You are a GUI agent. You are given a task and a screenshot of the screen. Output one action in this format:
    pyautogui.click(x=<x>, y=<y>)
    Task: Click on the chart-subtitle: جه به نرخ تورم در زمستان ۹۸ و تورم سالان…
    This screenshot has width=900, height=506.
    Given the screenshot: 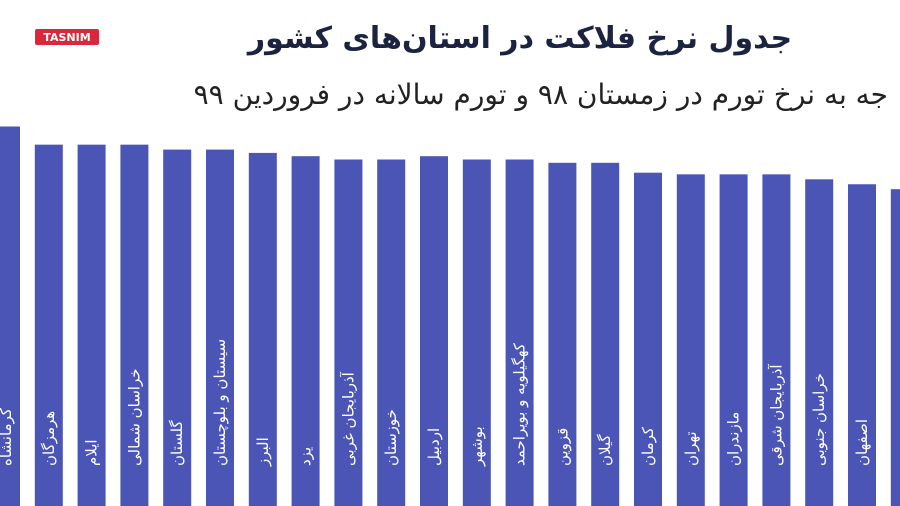 What is the action you would take?
    pyautogui.click(x=541, y=94)
    